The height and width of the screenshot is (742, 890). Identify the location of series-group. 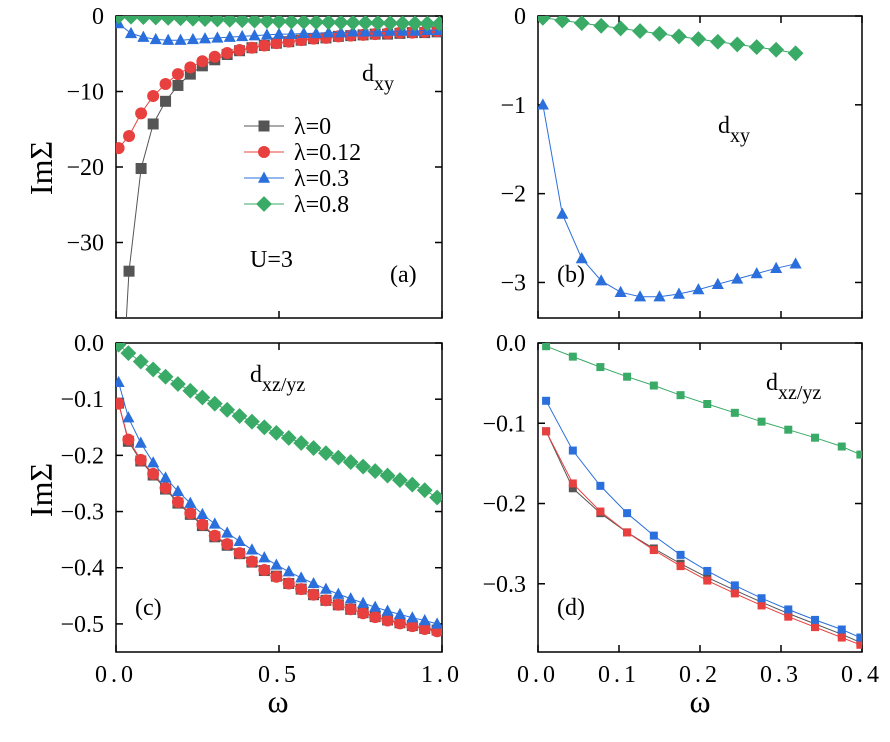
(279, 167).